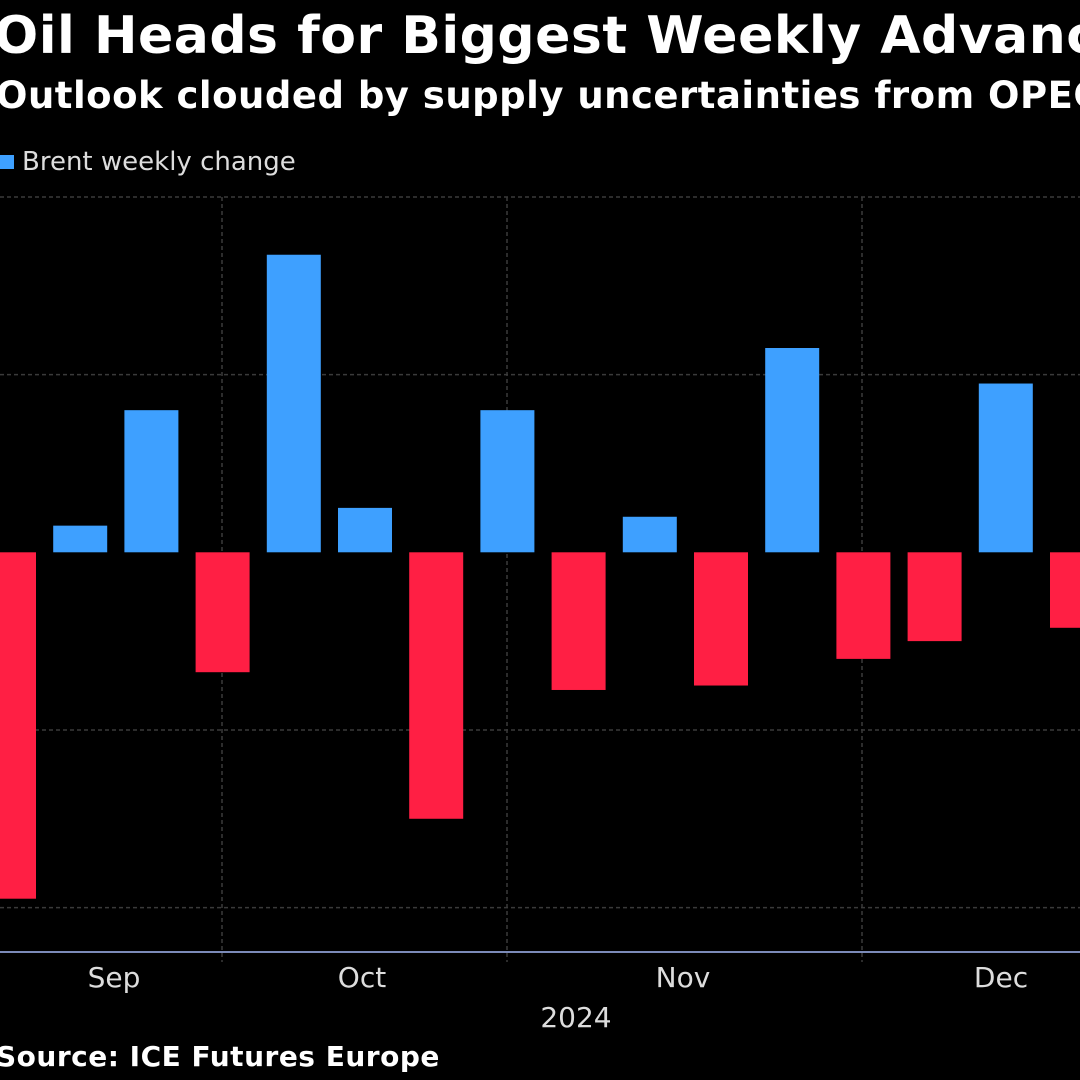 This screenshot has height=1080, width=1080. I want to click on month-label-nov: Nov, so click(683, 977).